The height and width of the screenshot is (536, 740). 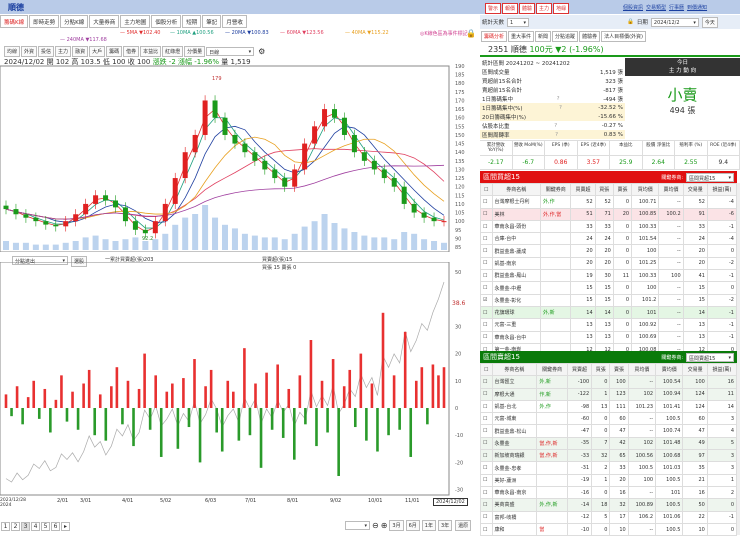 I want to click on quick-button: 主力, so click(x=544, y=8).